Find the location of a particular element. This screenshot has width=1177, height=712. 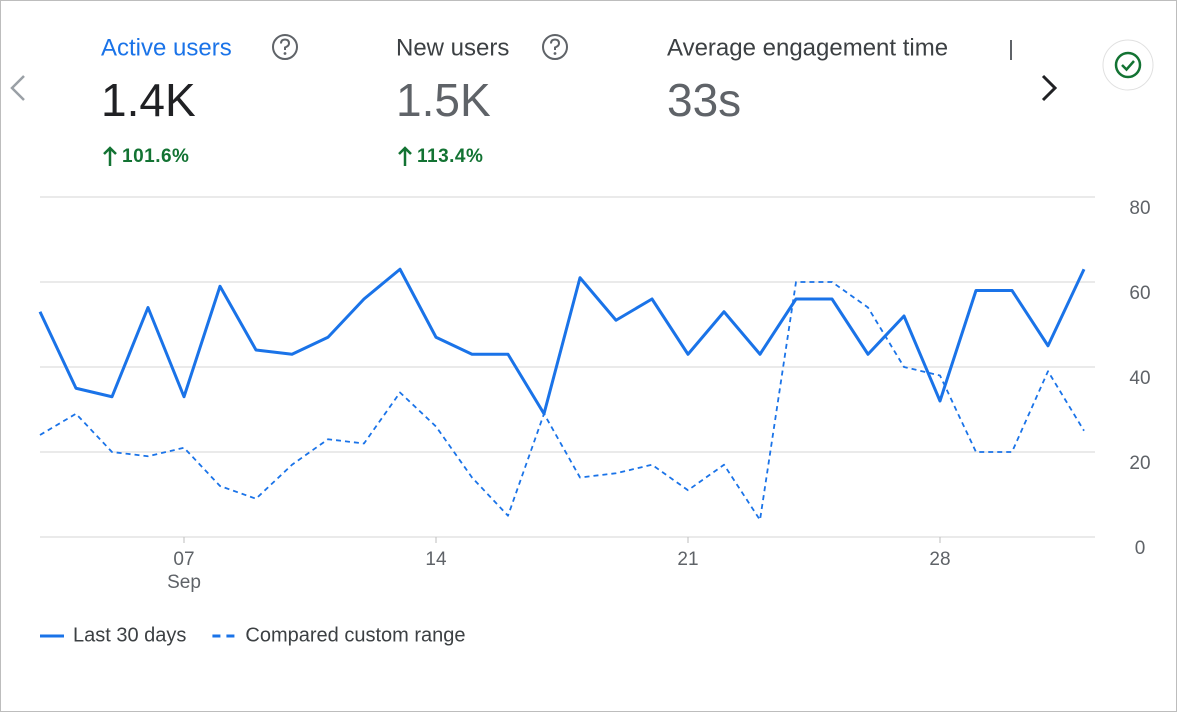

y-tick-label: 60 is located at coordinates (1139, 293).